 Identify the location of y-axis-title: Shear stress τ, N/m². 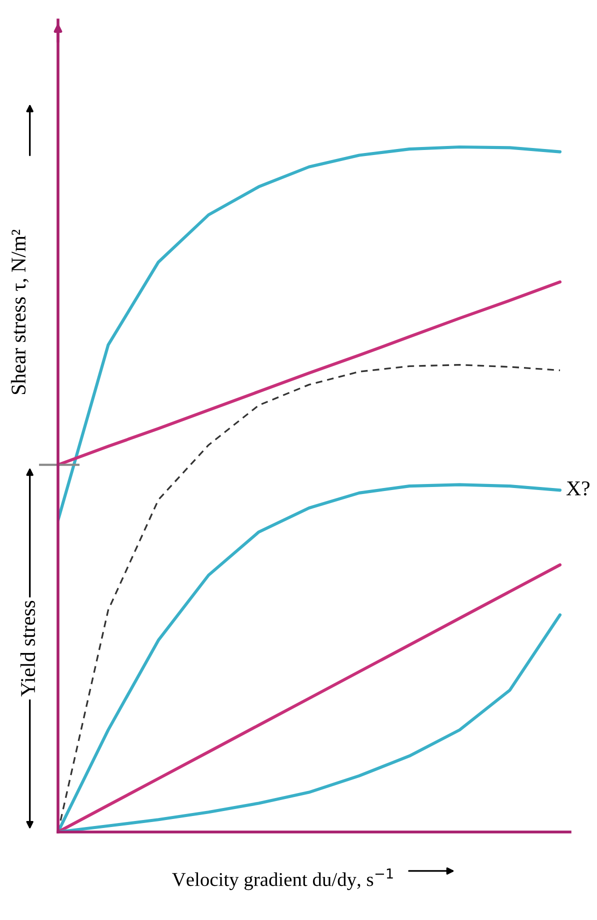
(19, 312).